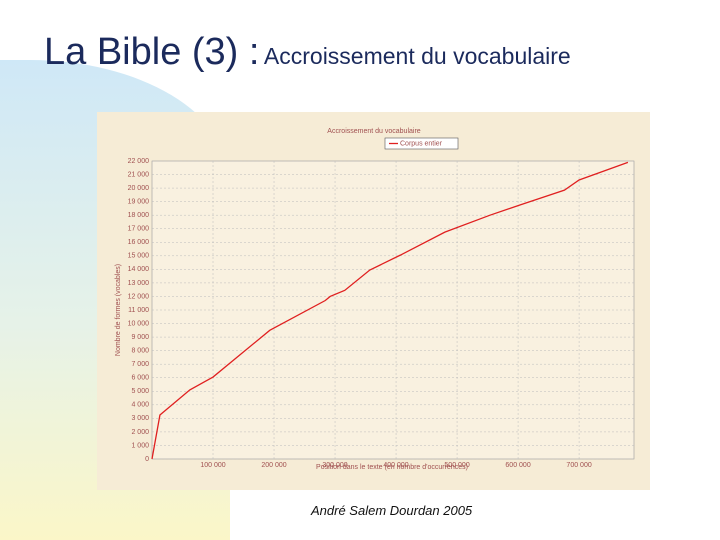 The image size is (720, 540). What do you see at coordinates (118, 310) in the screenshot?
I see `y-axis-label: Nombre de formes (vocables)` at bounding box center [118, 310].